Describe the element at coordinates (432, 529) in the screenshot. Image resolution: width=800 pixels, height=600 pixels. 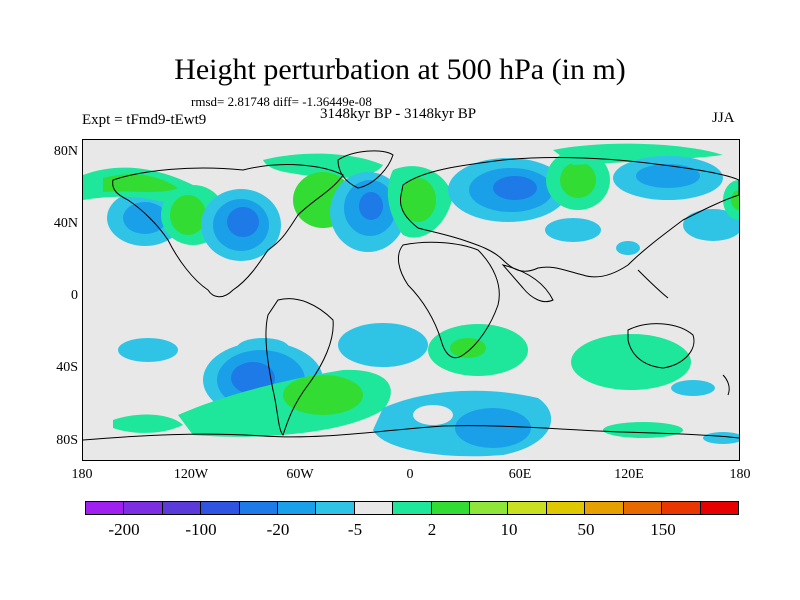
I see `colorbar-label: 2` at that location.